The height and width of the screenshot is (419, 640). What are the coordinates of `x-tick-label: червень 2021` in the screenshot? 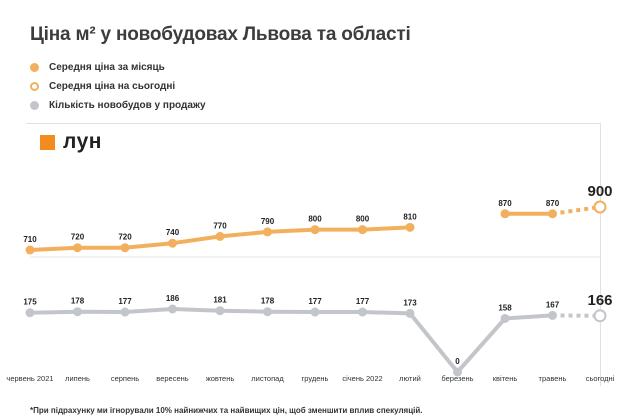 It's located at (29, 378).